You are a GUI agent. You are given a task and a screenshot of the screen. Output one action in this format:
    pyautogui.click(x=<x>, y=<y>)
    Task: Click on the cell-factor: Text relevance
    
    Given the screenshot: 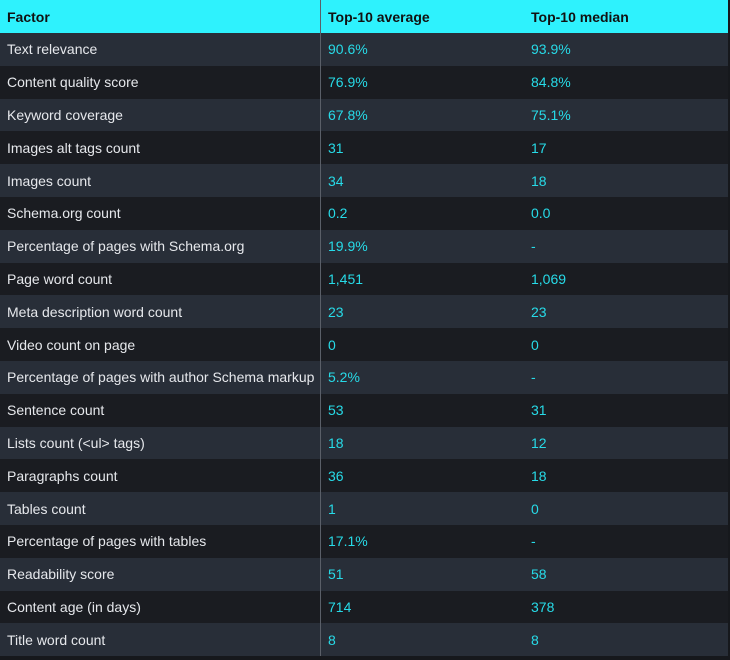 What is the action you would take?
    pyautogui.click(x=160, y=49)
    